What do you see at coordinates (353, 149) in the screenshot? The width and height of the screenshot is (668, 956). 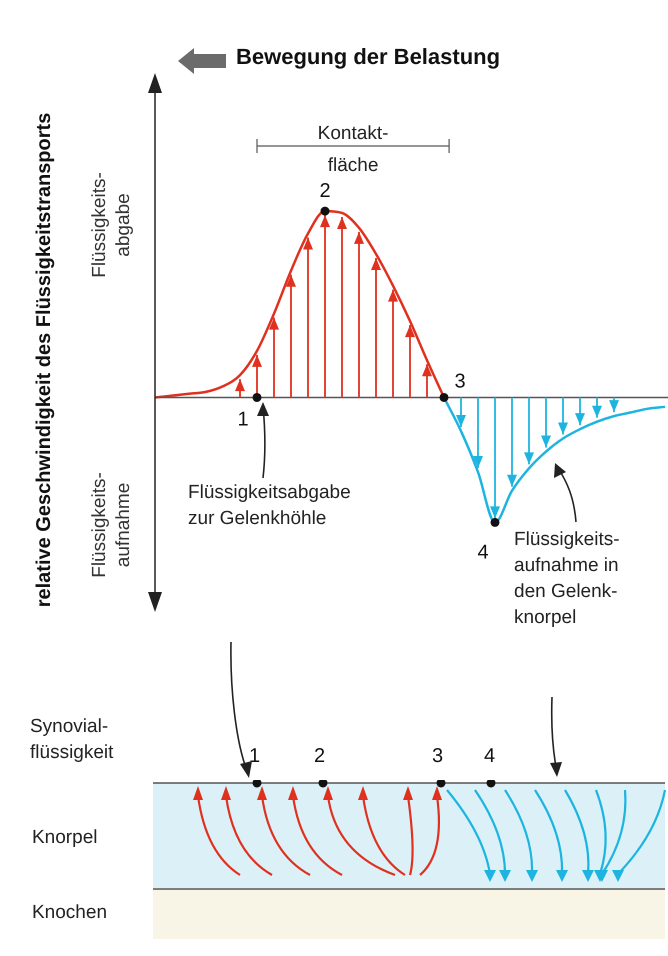 I see `text: Kontakt- fläche` at bounding box center [353, 149].